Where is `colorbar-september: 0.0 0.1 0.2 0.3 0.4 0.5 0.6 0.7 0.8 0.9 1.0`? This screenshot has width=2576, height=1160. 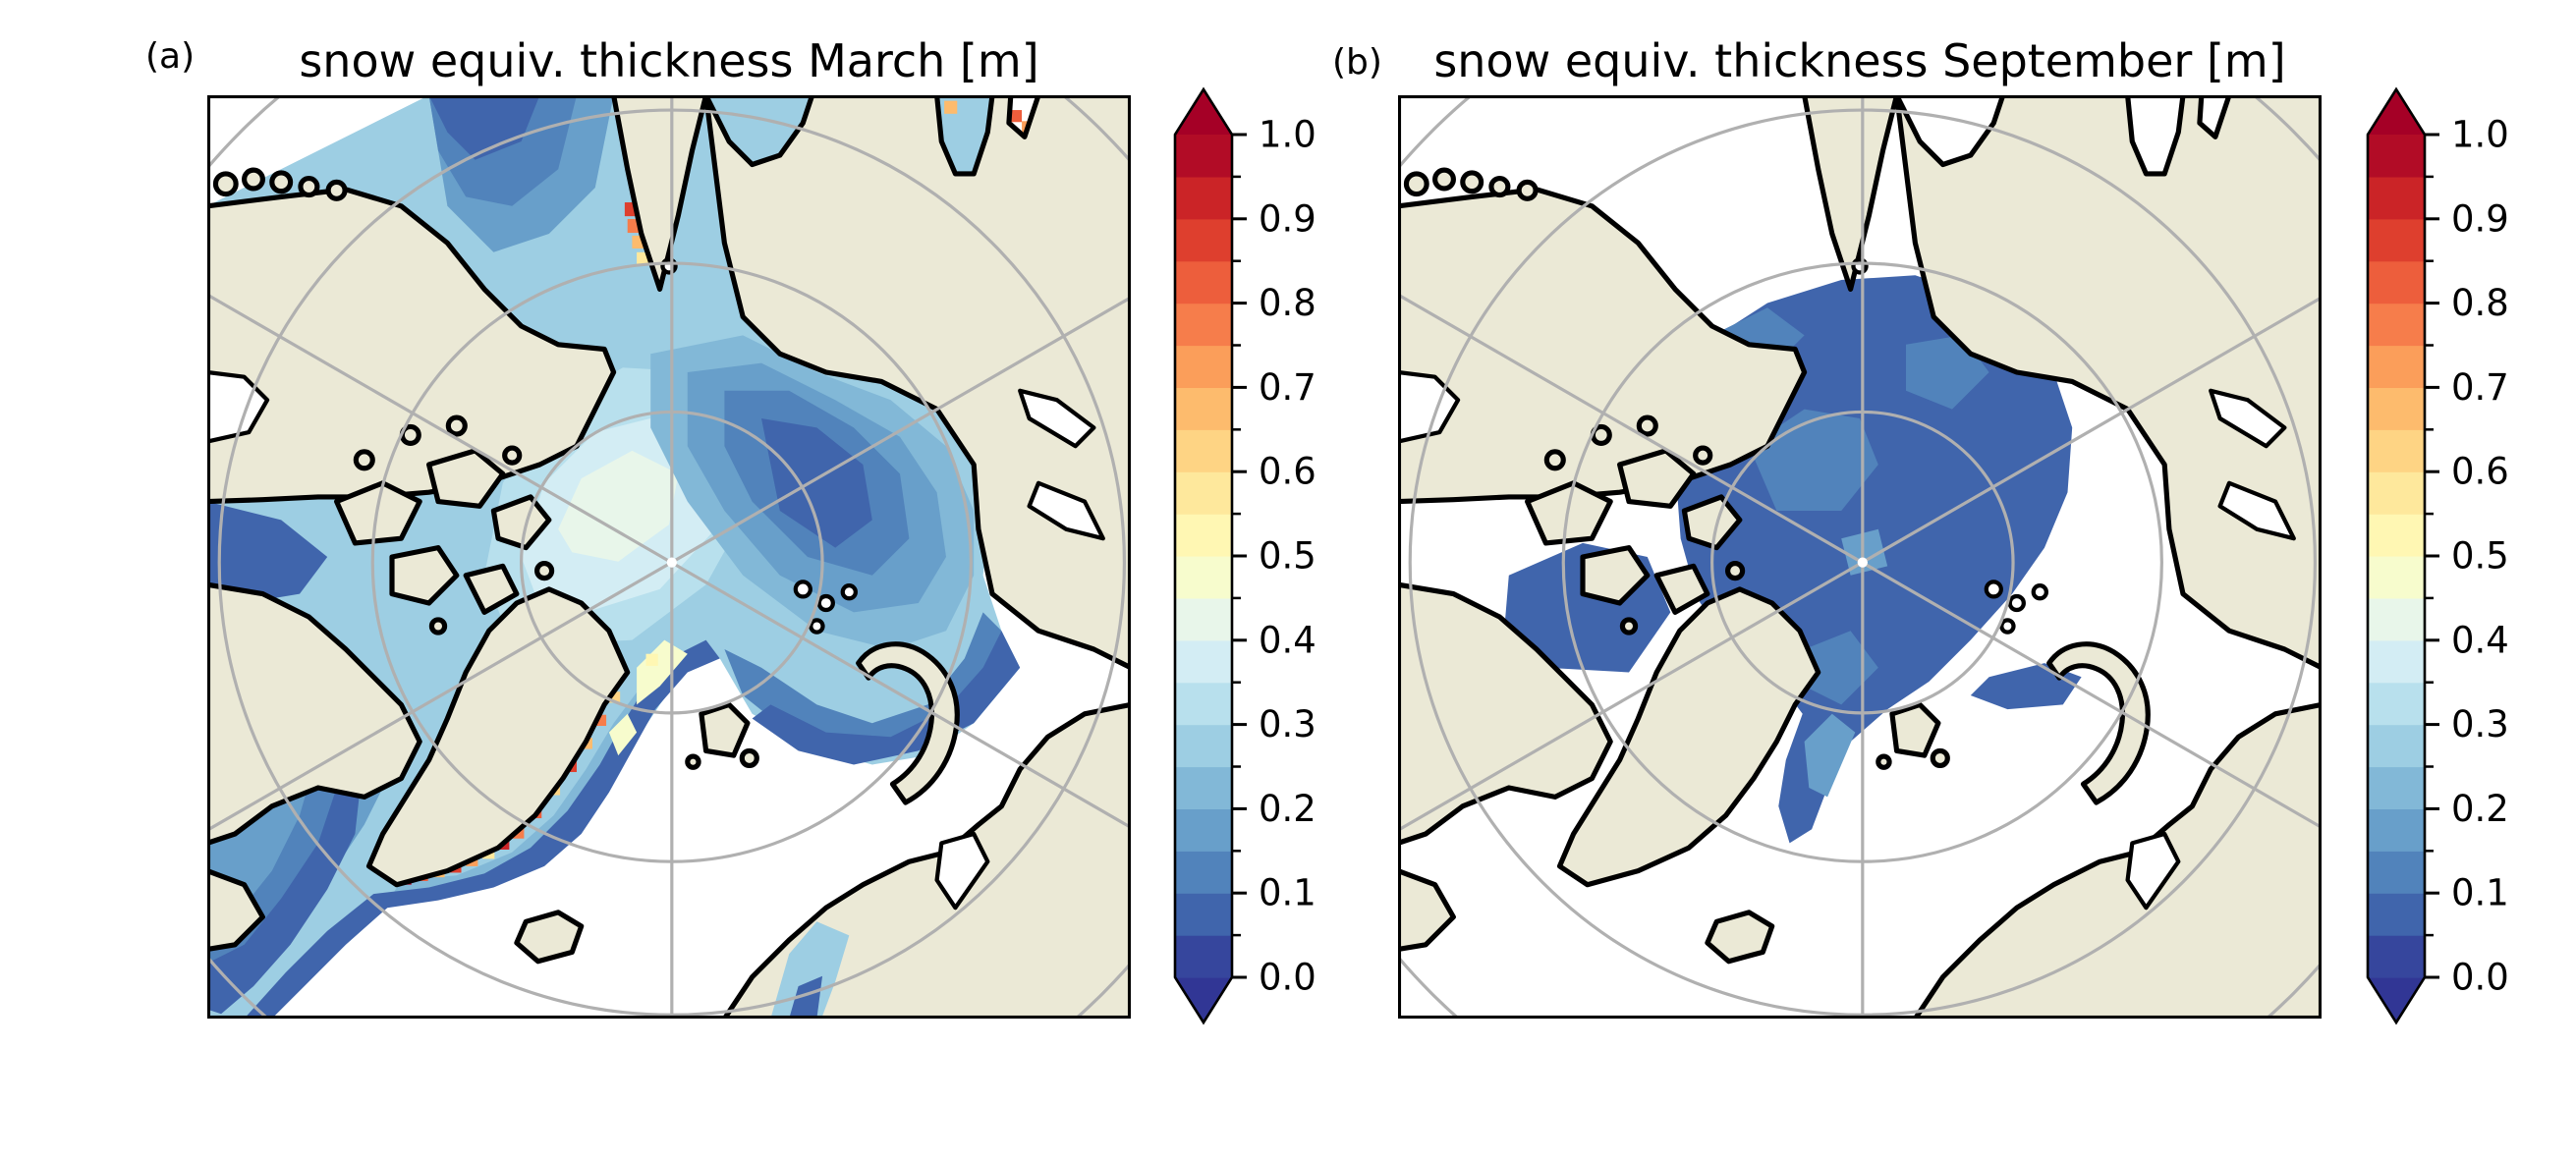 colorbar-september: 0.0 0.1 0.2 0.3 0.4 0.5 0.6 0.7 0.8 0.9 1.0 is located at coordinates (2437, 555).